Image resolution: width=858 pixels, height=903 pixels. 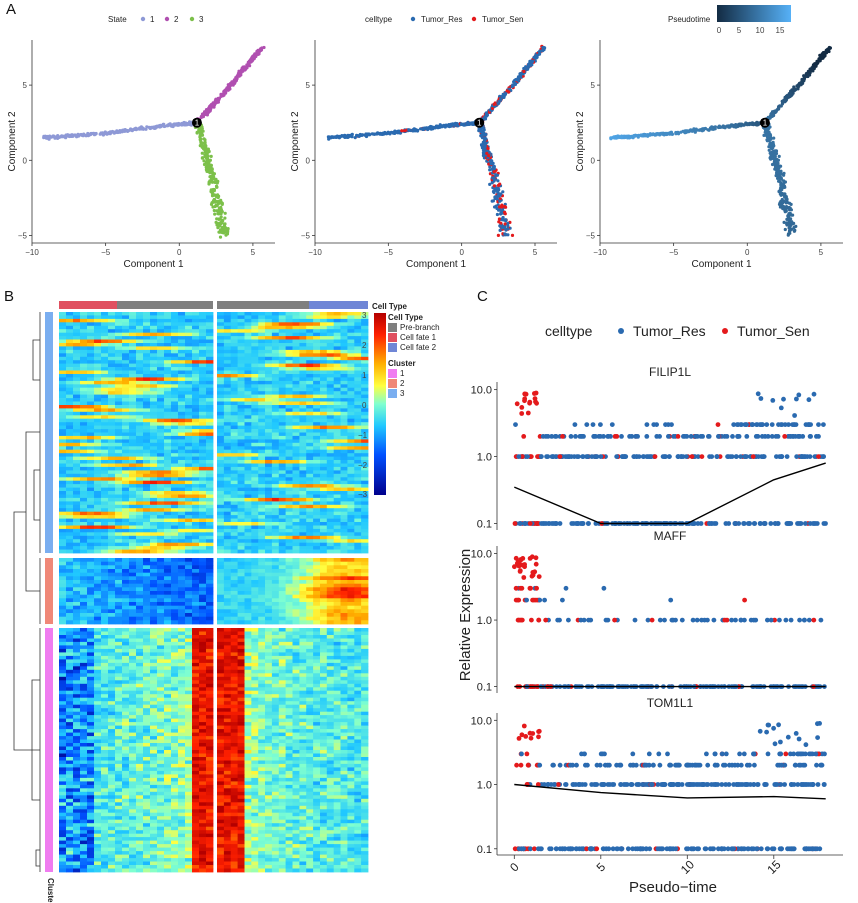 I want to click on state-1-label: 1, so click(x=152, y=19).